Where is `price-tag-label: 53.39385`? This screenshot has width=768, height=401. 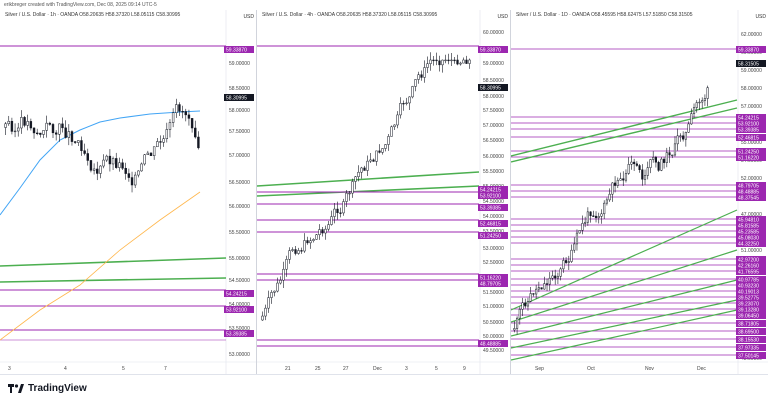
price-tag-label: 53.39385 is located at coordinates (490, 209).